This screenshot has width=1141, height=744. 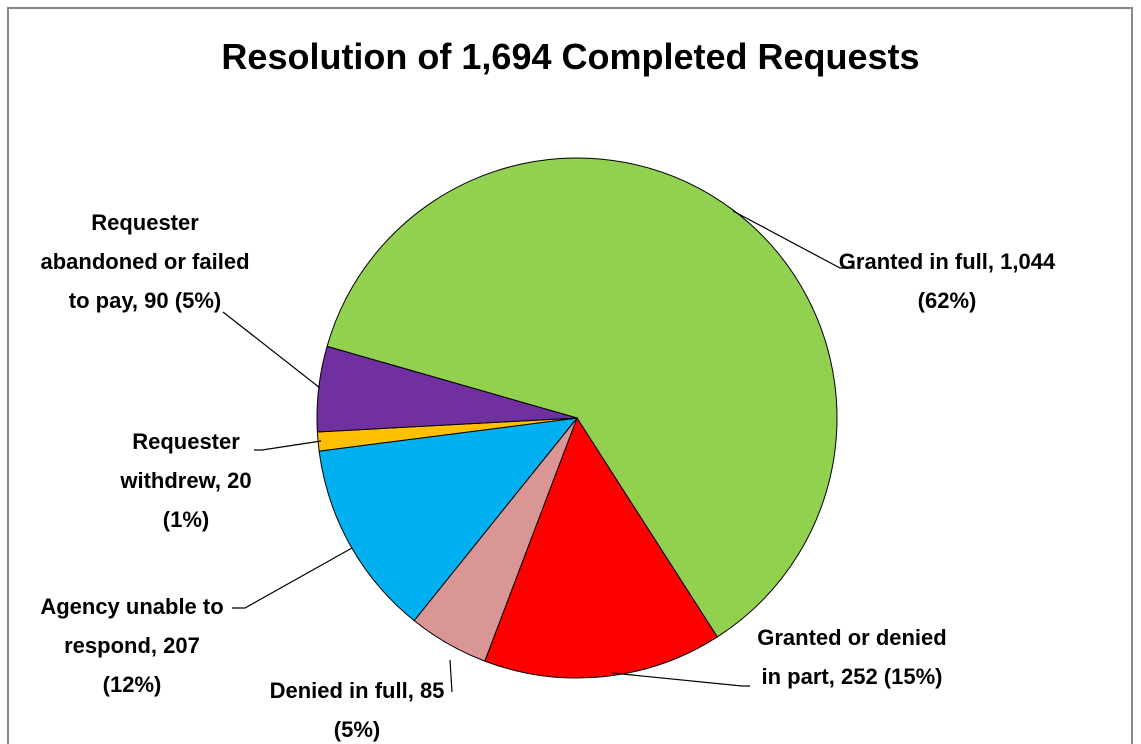 I want to click on category-label: Granted or denied in part,, so click(x=852, y=657).